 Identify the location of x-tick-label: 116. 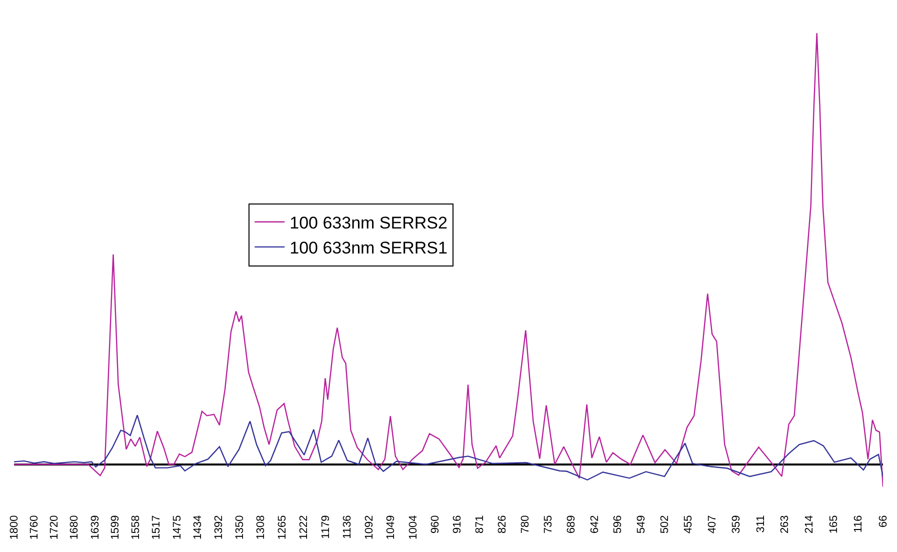
(858, 524).